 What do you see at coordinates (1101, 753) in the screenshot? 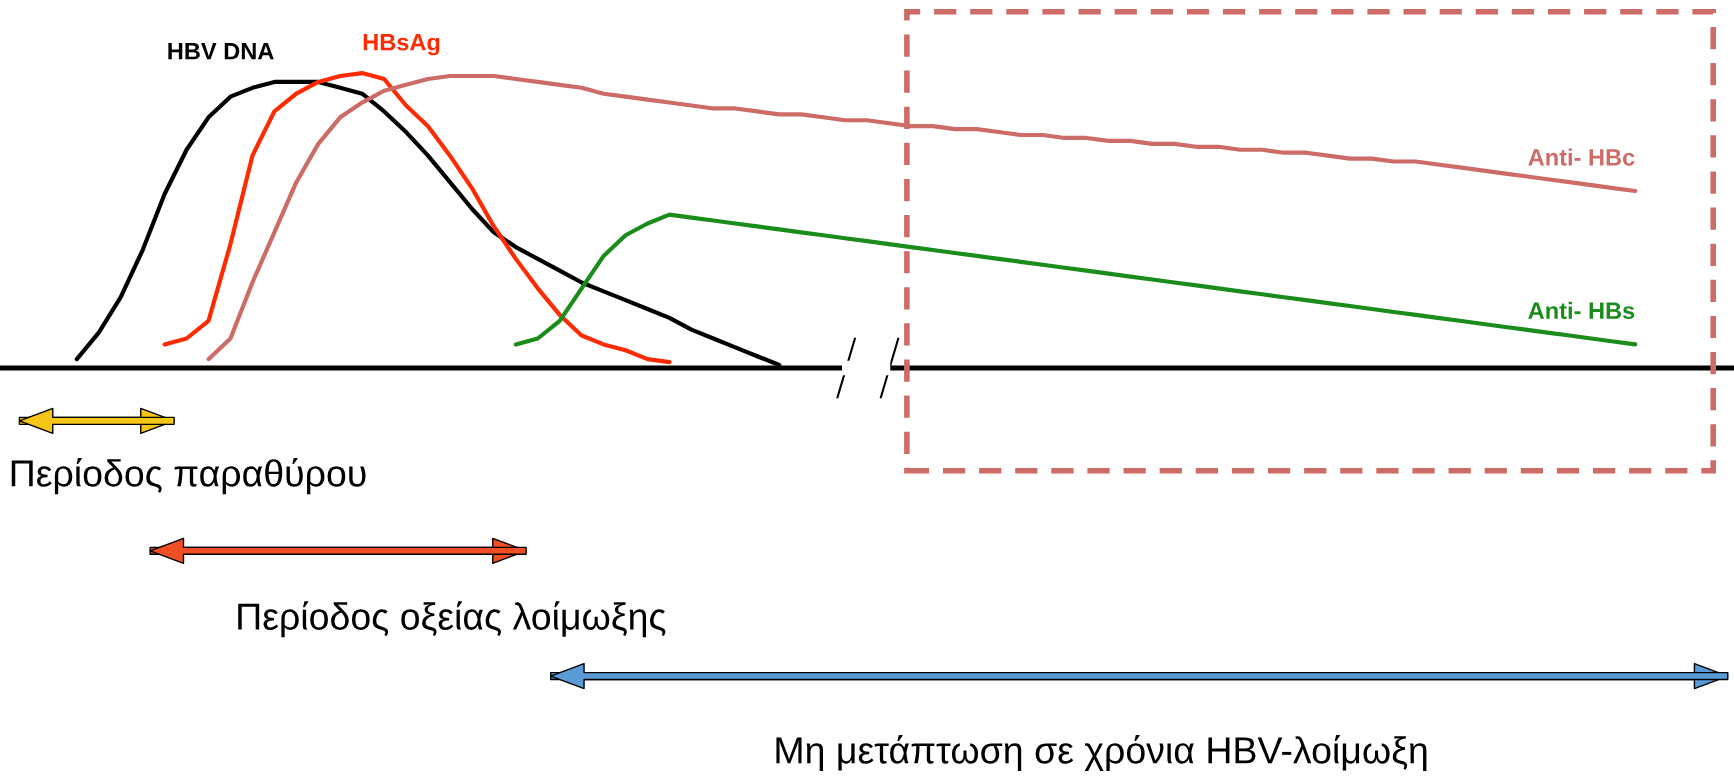
I see `text: Μη μετάπτωση σε χρόνια HBV-λοίμωξη` at bounding box center [1101, 753].